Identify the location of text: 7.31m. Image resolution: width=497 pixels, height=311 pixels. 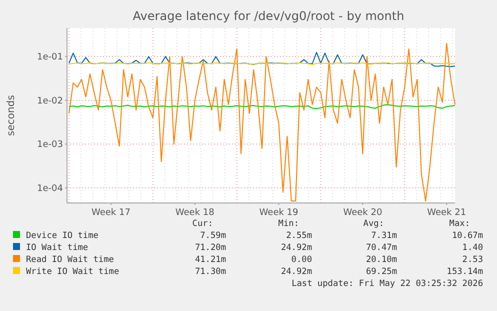
(384, 236).